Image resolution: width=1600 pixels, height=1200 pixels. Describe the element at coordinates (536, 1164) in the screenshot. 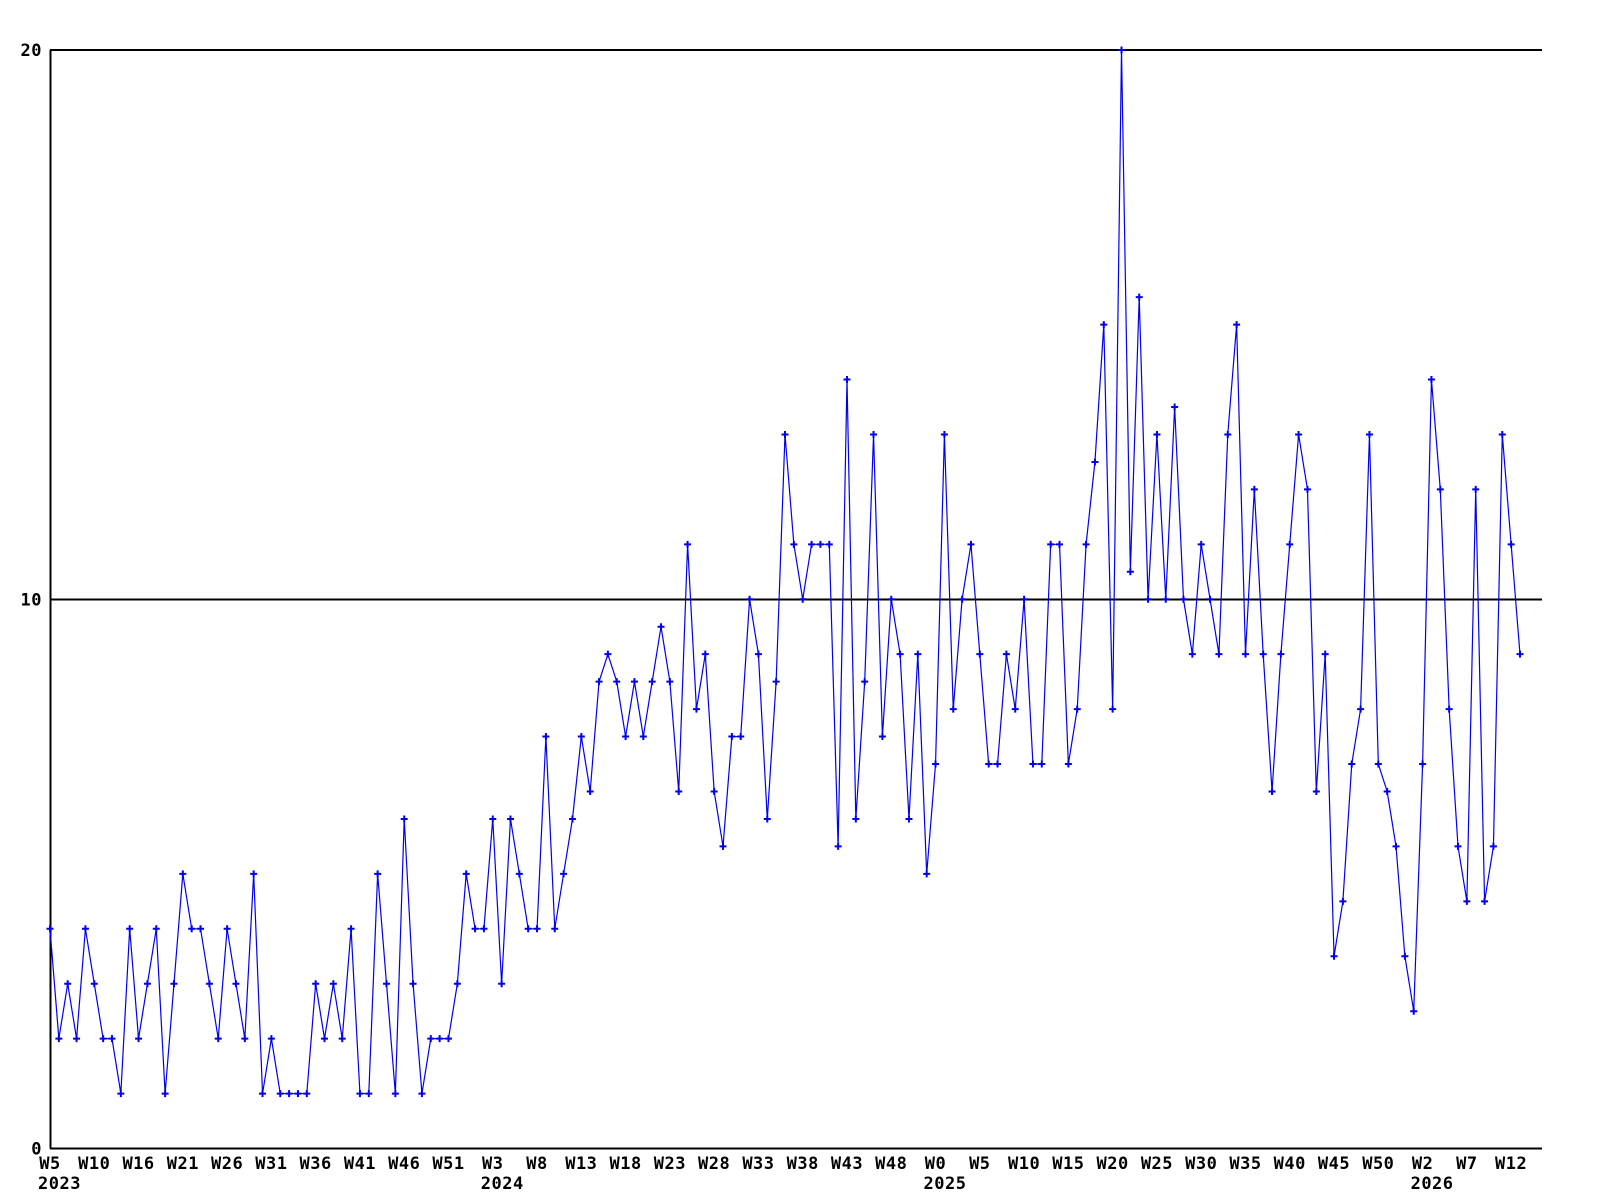

I see `x-axis-week-label: W8` at that location.